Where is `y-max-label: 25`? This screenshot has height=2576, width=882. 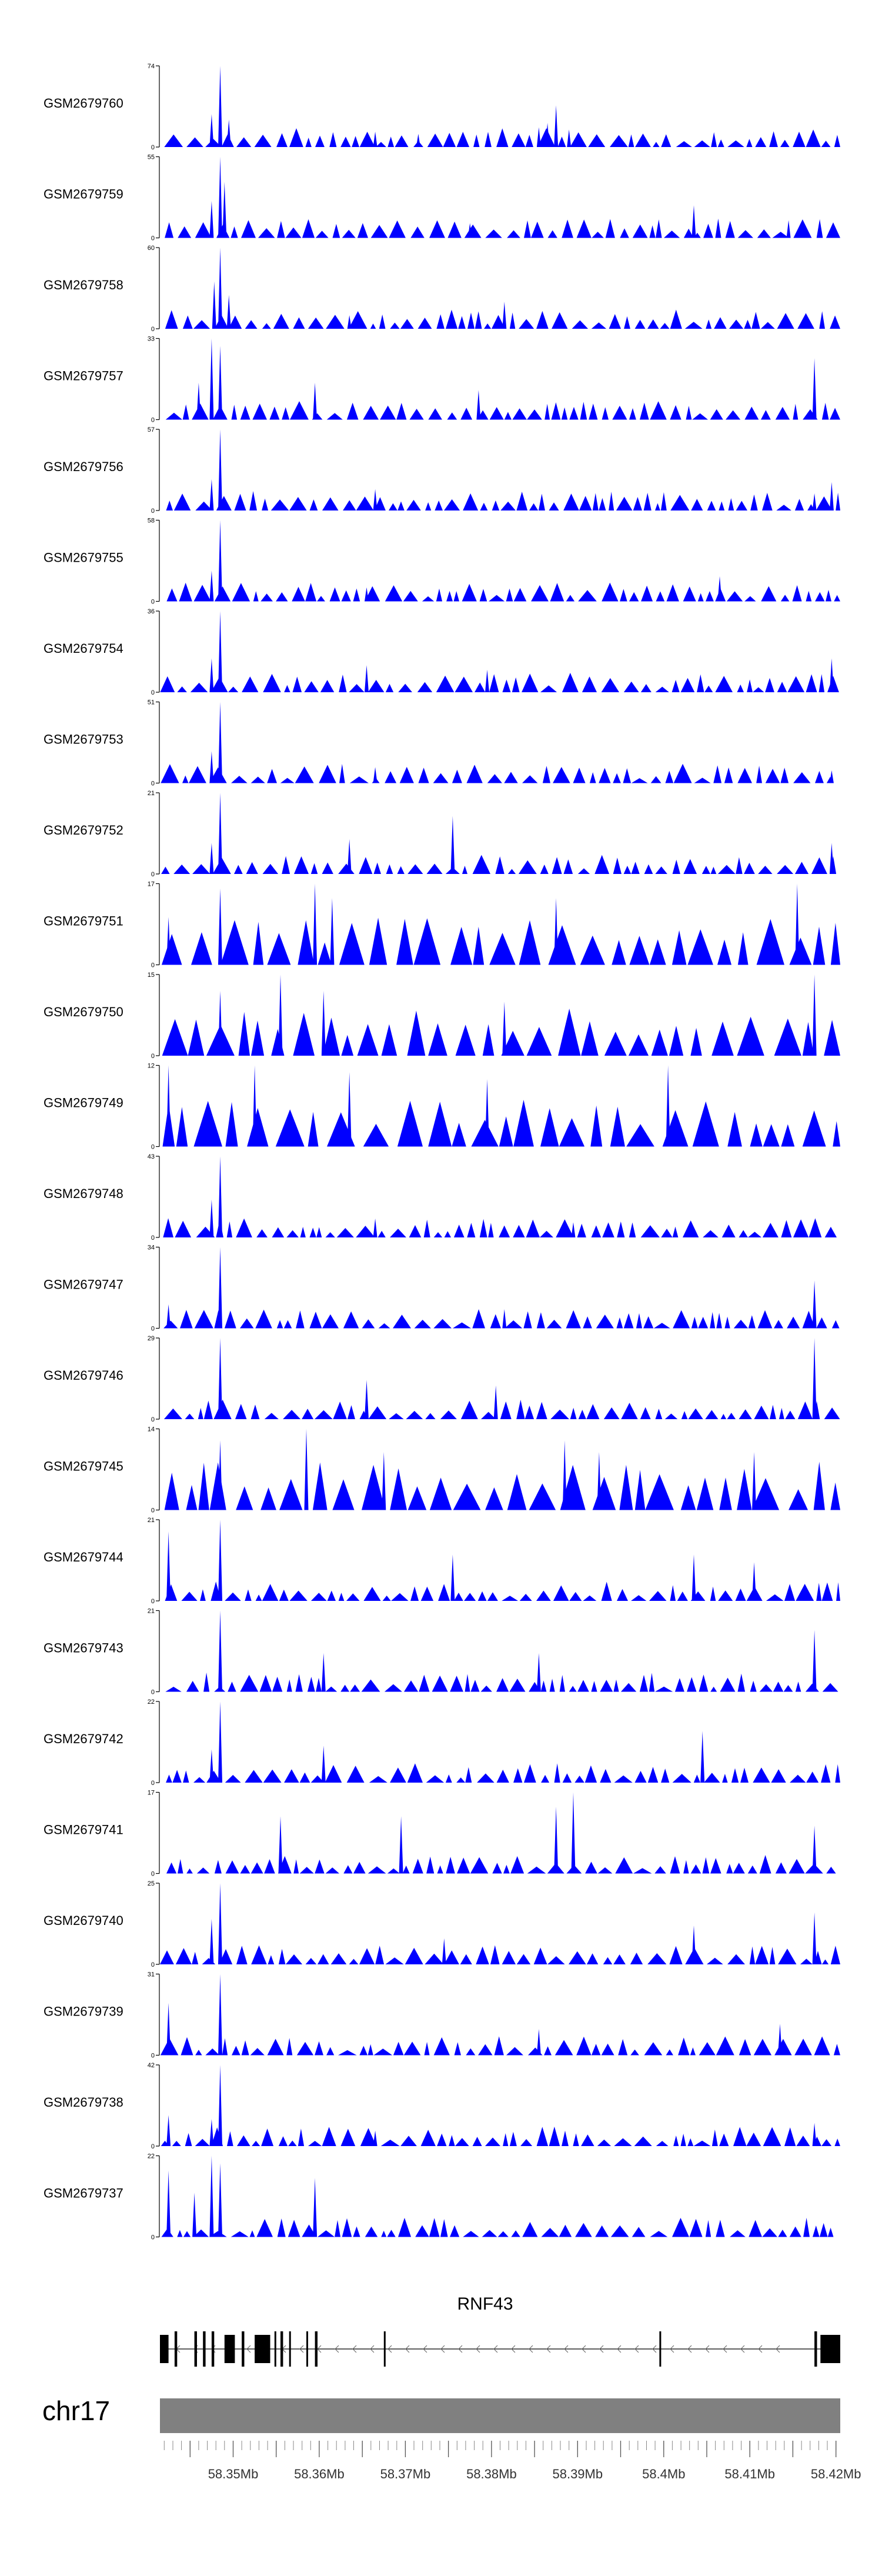 y-max-label: 25 is located at coordinates (151, 1883).